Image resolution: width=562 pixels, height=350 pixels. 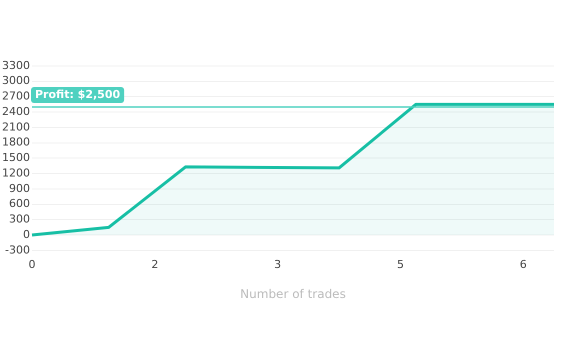 I want to click on x-tick-label: 6, so click(x=523, y=264).